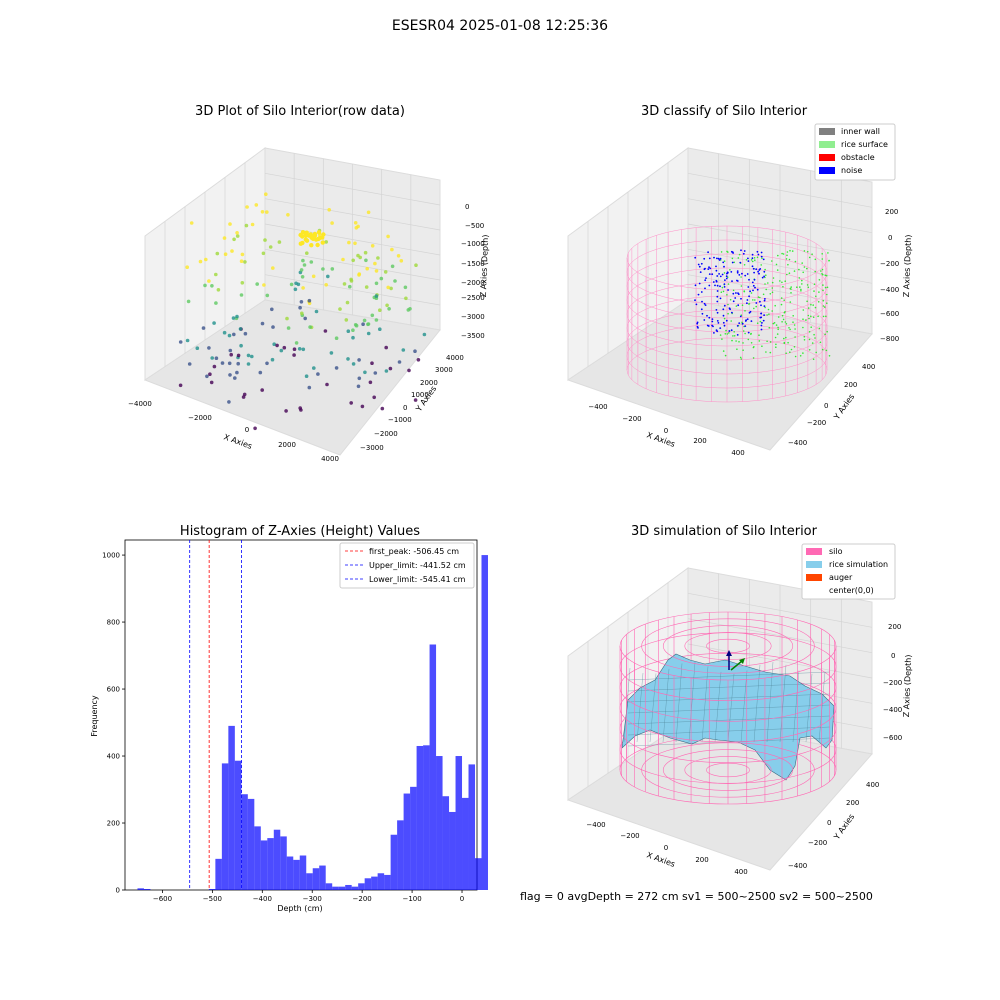 Image resolution: width=1000 pixels, height=1000 pixels. I want to click on hist-x-ticks: −600 −500 −400 −300 −200 −100 0, so click(308, 896).